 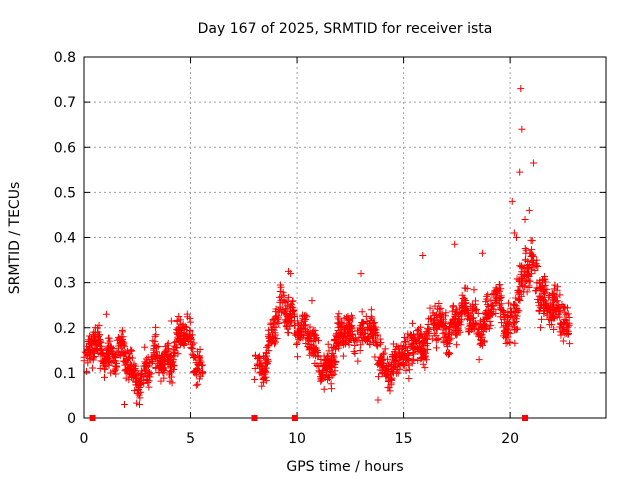 What do you see at coordinates (65, 193) in the screenshot?
I see `y-tick-label: 0.5` at bounding box center [65, 193].